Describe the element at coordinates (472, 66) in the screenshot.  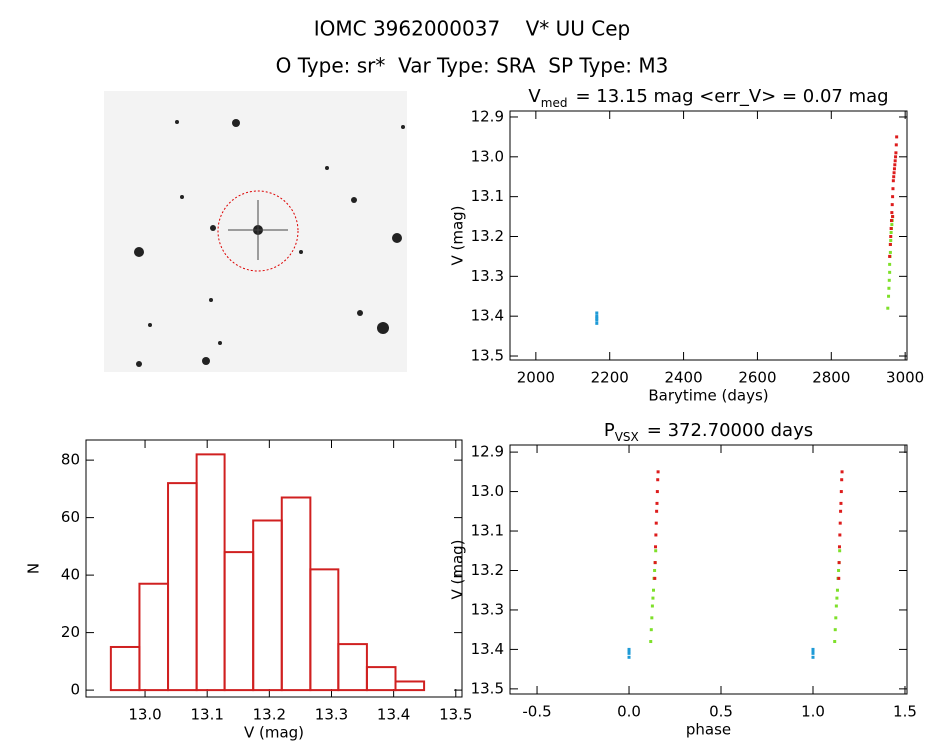
I see `page-subtitle: O Type: sr* Var Type: SRA SP Type: M3` at that location.